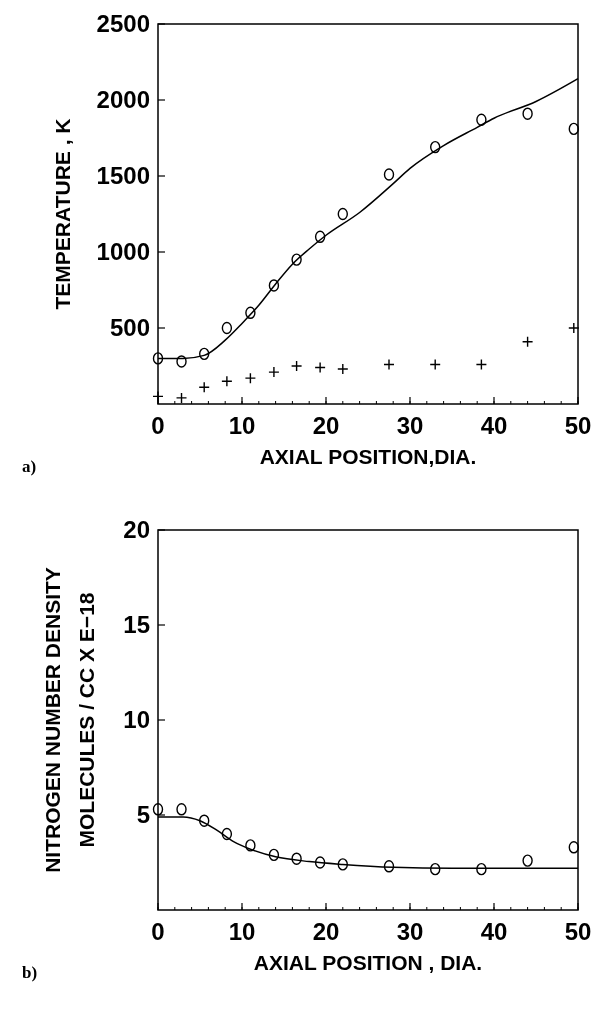 Image resolution: width=616 pixels, height=1022 pixels. Describe the element at coordinates (136, 719) in the screenshot. I see `y-tick-label: 10` at that location.